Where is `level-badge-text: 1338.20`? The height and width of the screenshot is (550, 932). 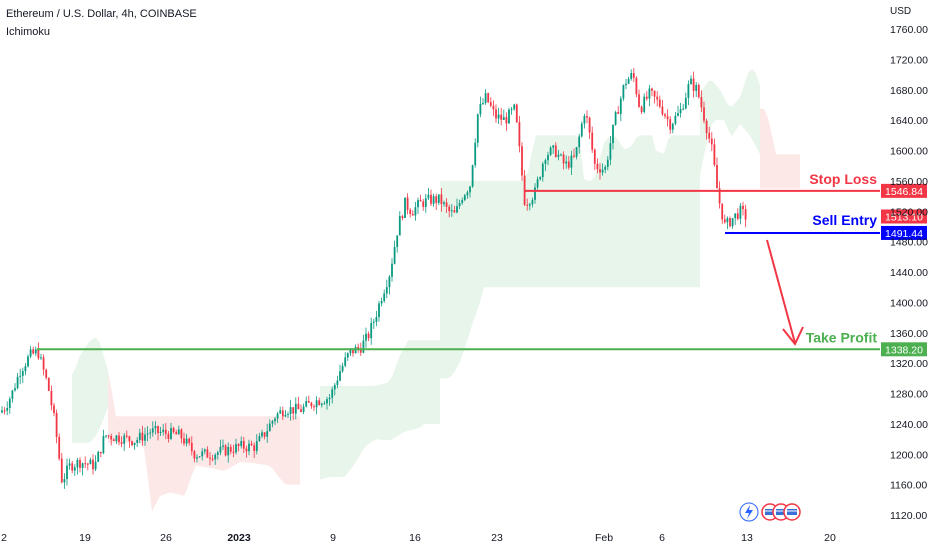
level-badge-text: 1338.20 is located at coordinates (904, 350).